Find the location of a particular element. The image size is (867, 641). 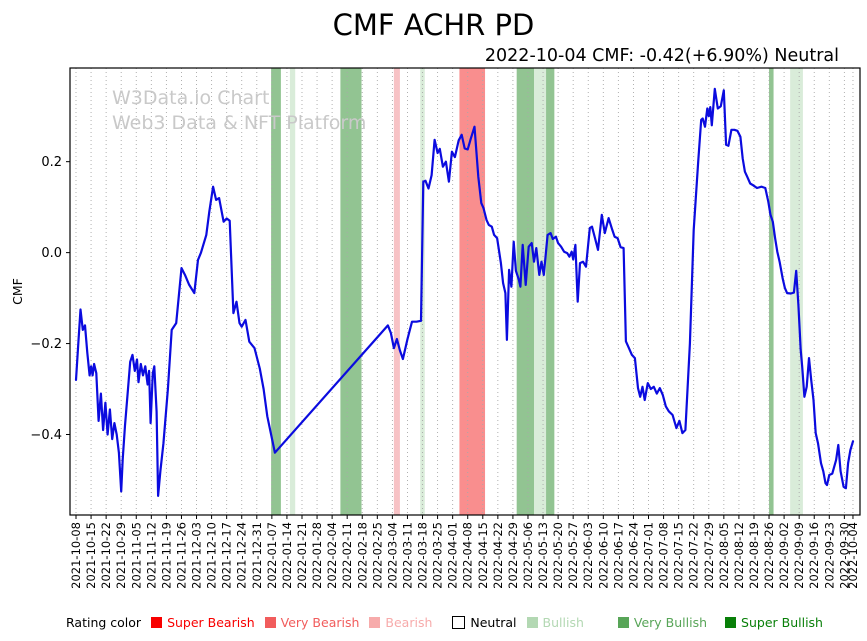

legend-swatch-bullish is located at coordinates (532, 622).